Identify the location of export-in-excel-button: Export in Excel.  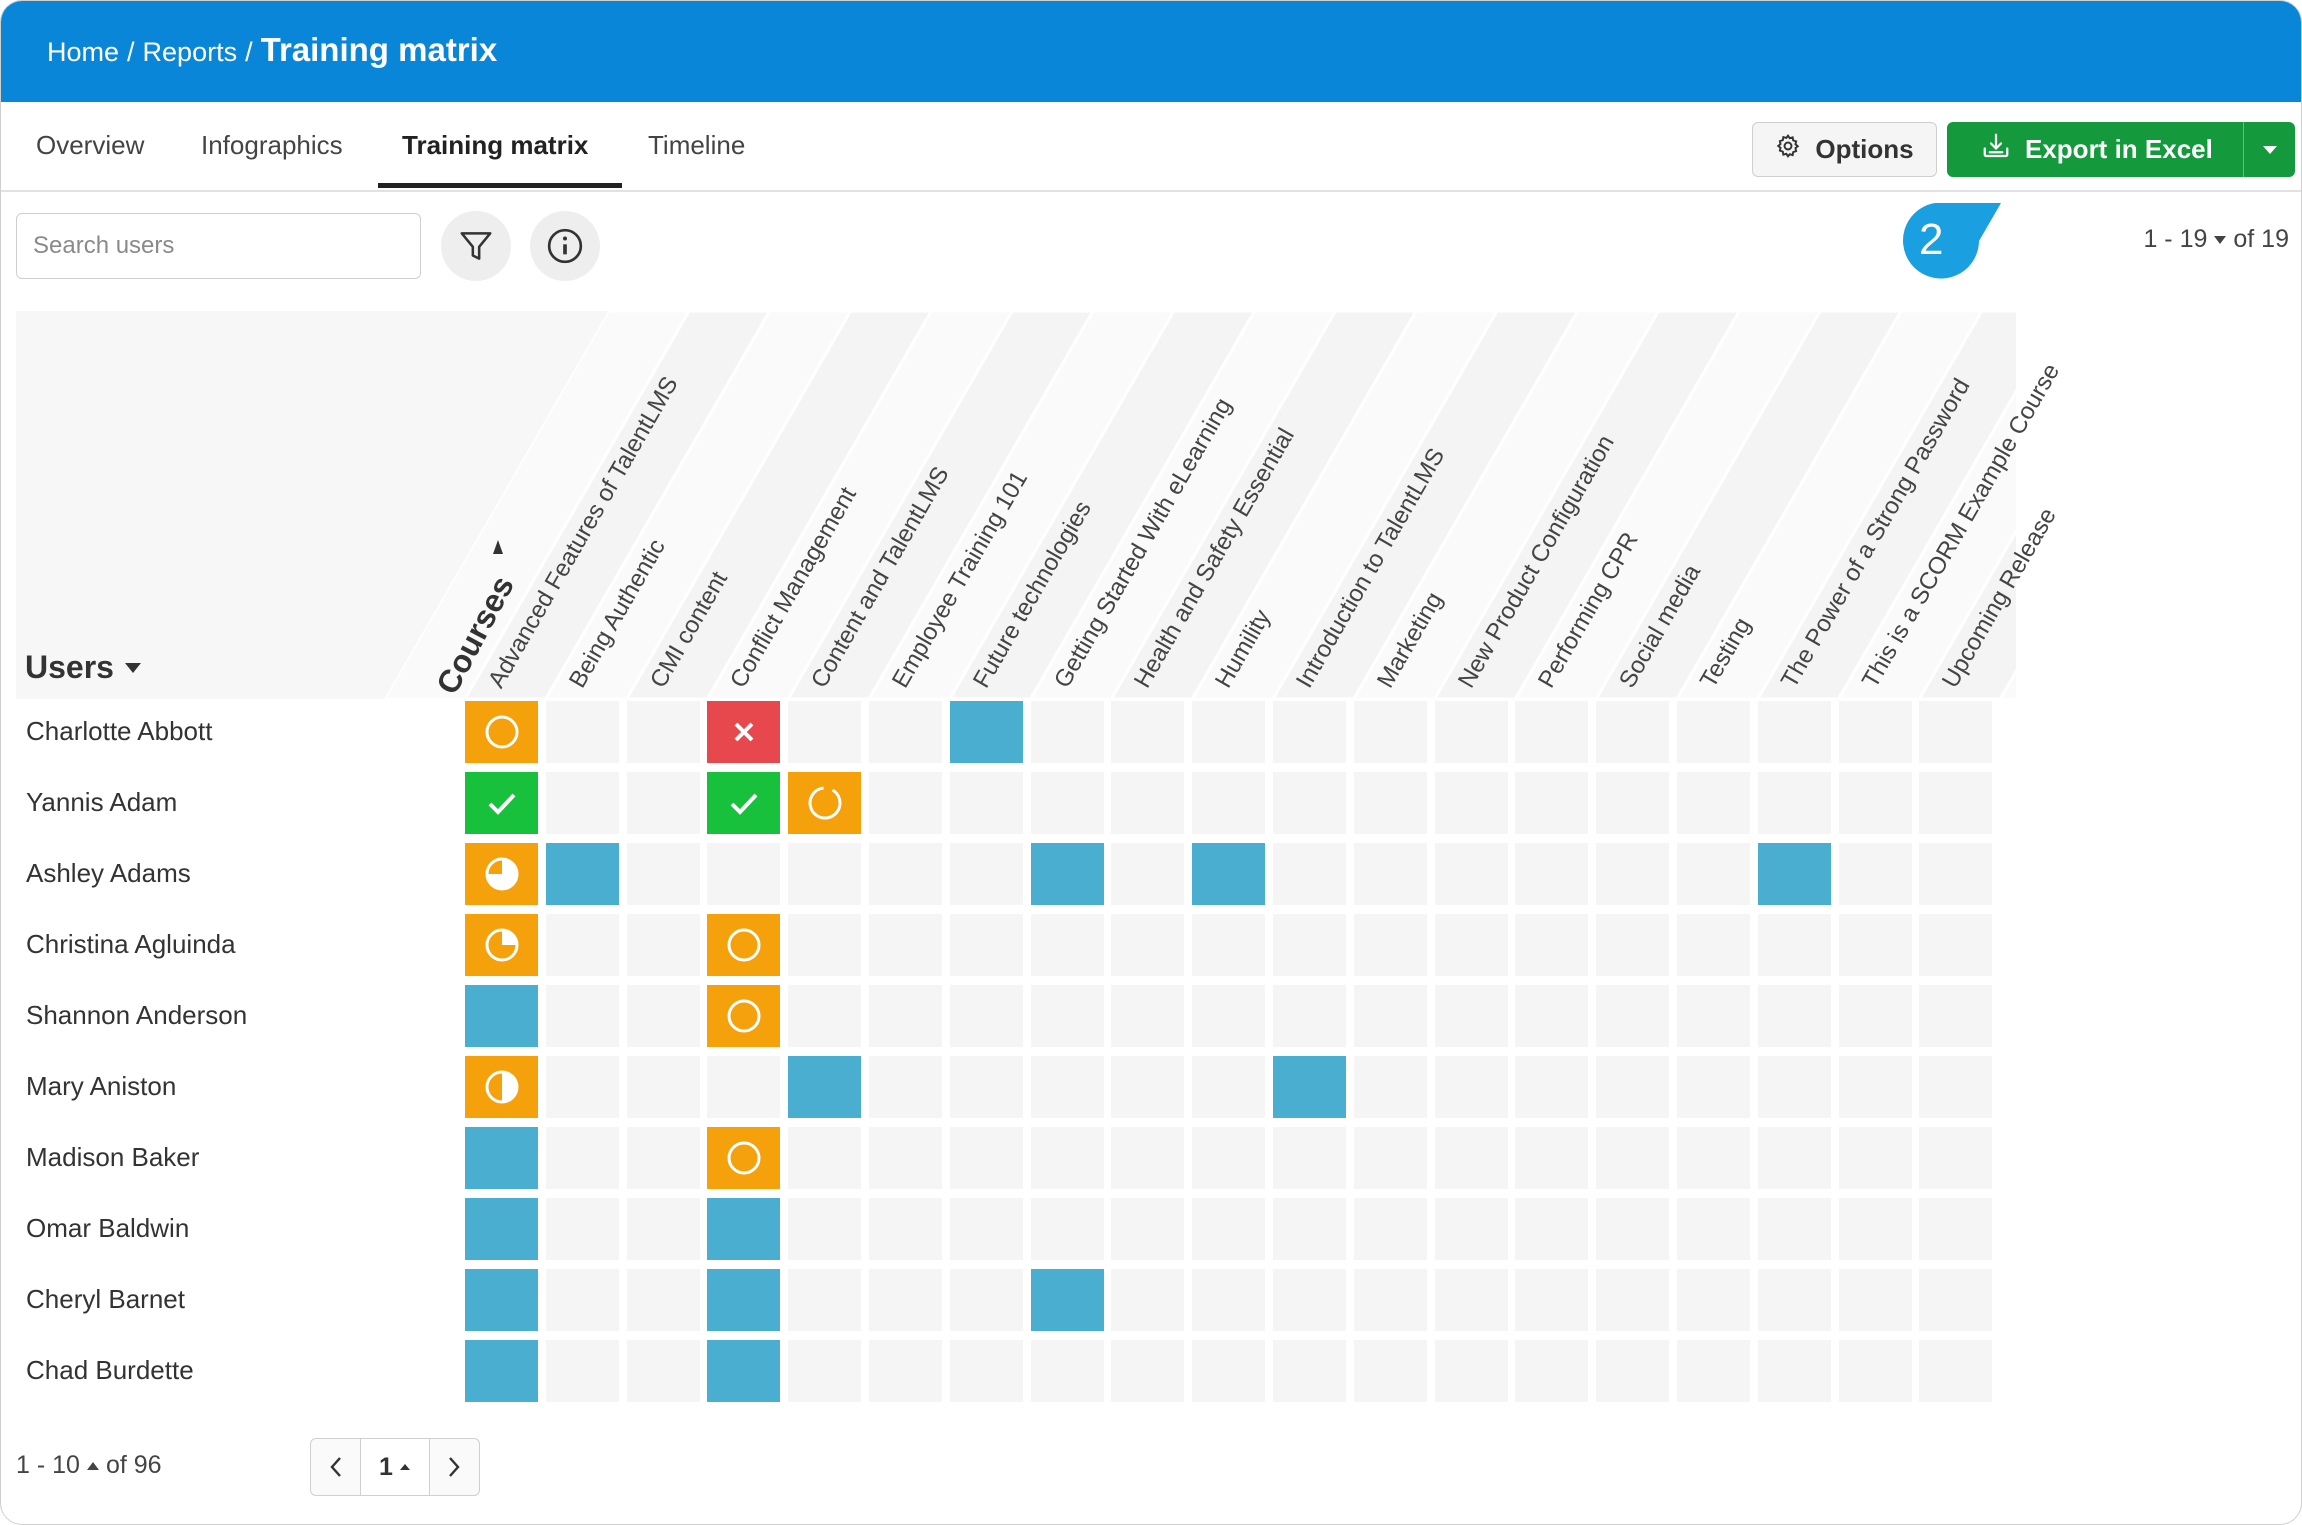
(2121, 149).